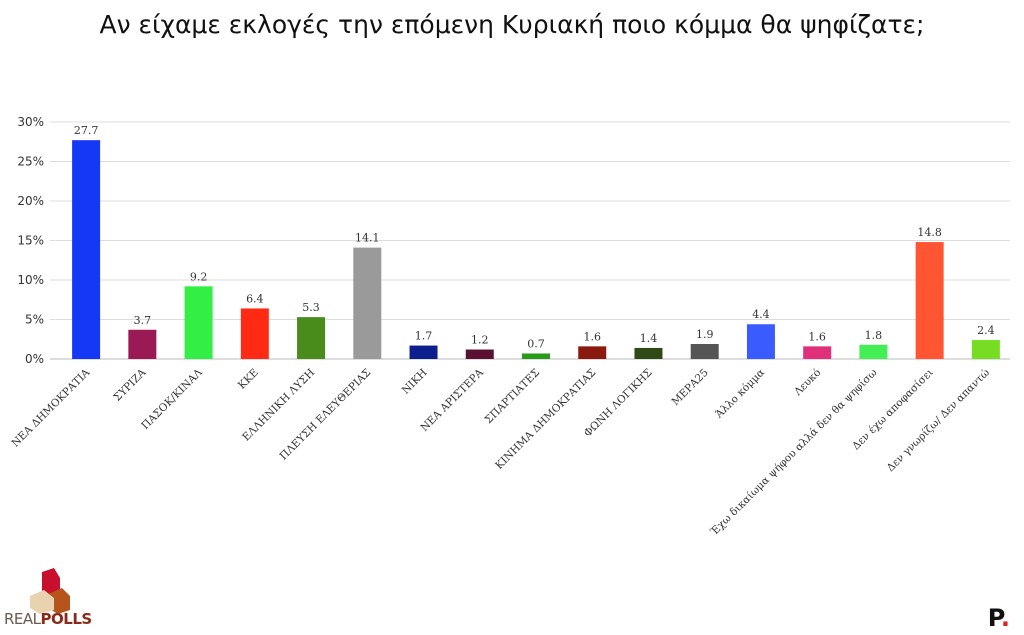 The height and width of the screenshot is (635, 1024). Describe the element at coordinates (129, 384) in the screenshot. I see `x-tick-label: ΣΥΡΙΖΑ` at that location.